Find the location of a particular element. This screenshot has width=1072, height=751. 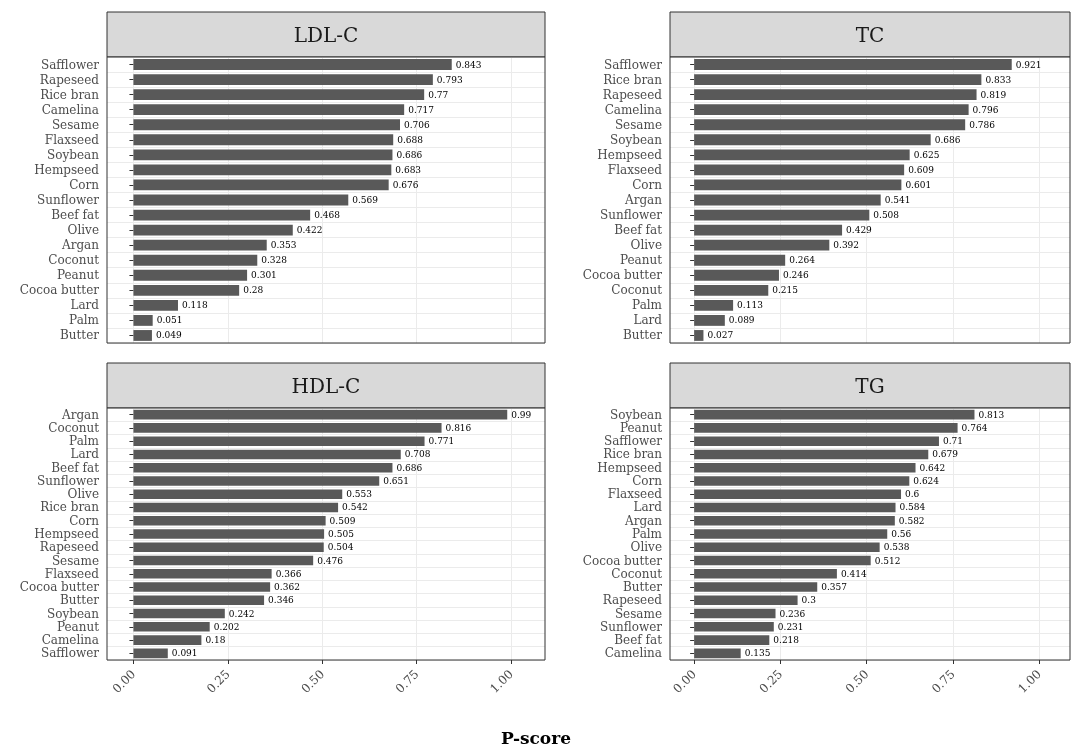

data-label: 0.264 is located at coordinates (802, 260).